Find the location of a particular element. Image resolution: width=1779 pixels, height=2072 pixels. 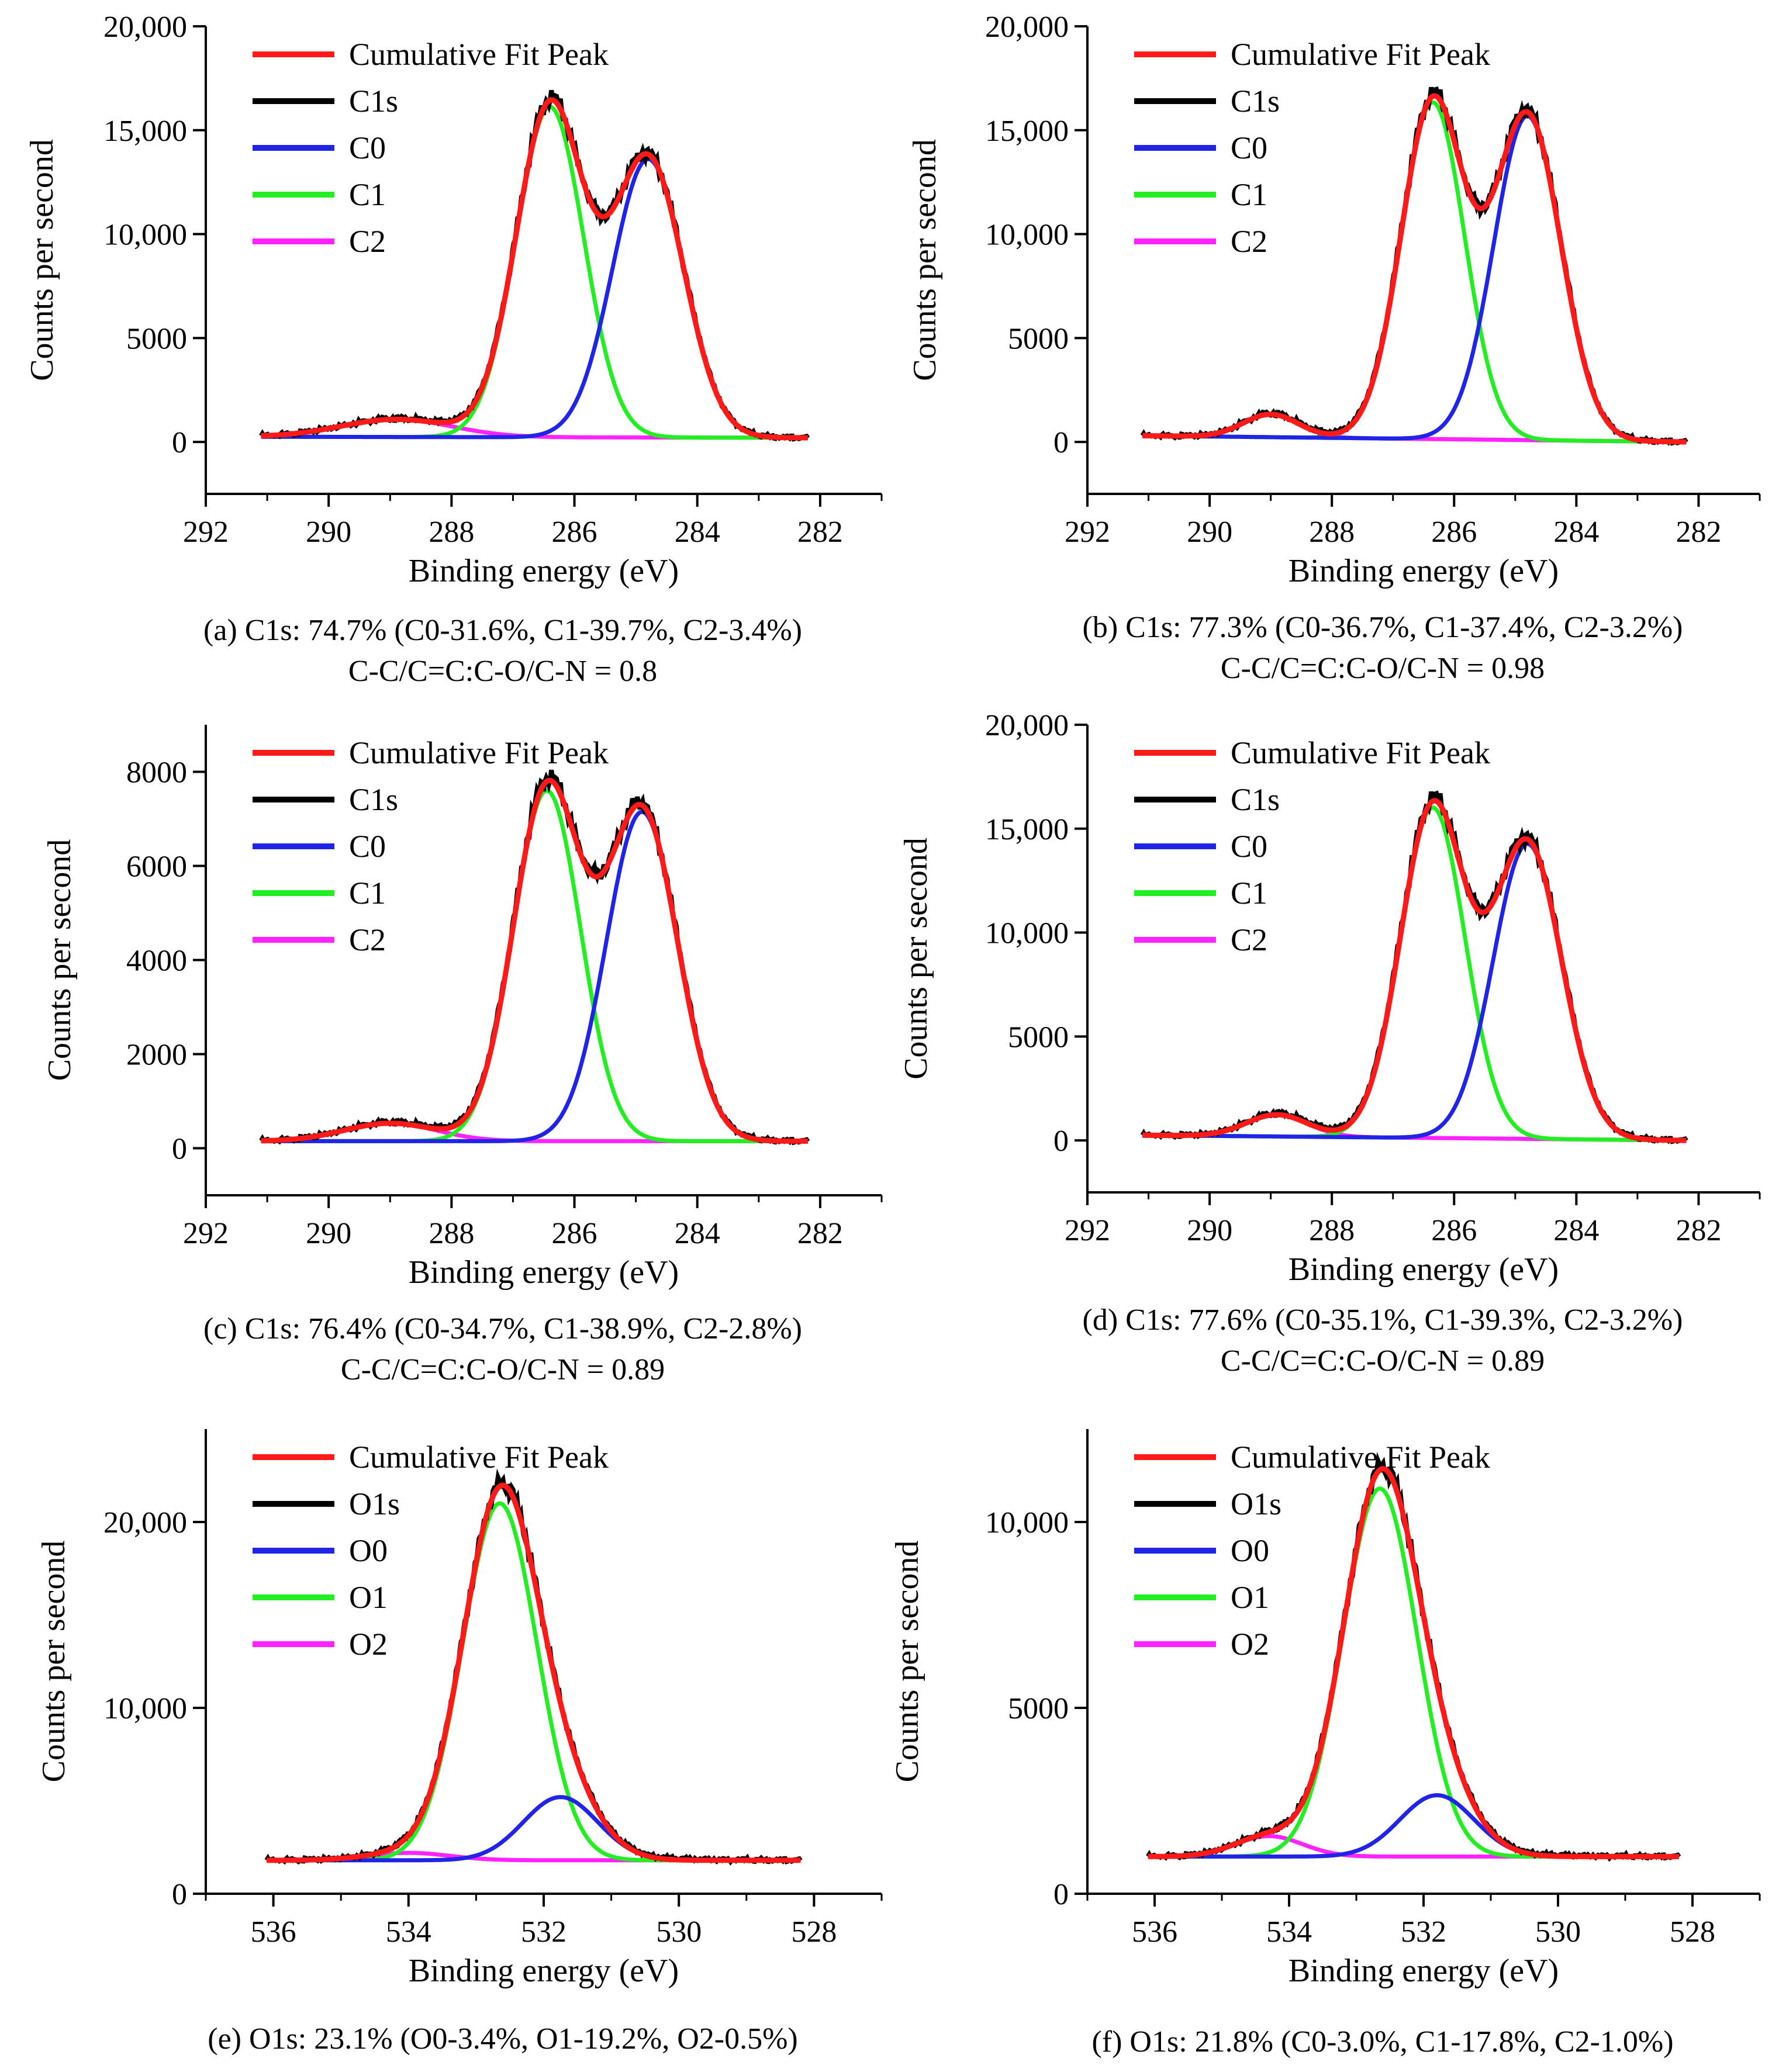

component-O0-curve is located at coordinates (534, 1829).